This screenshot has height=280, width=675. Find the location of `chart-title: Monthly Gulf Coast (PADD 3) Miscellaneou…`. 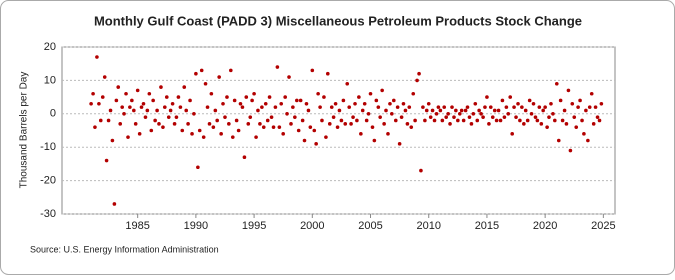

chart-title: Monthly Gulf Coast (PADD 3) Miscellaneou… is located at coordinates (338, 20).